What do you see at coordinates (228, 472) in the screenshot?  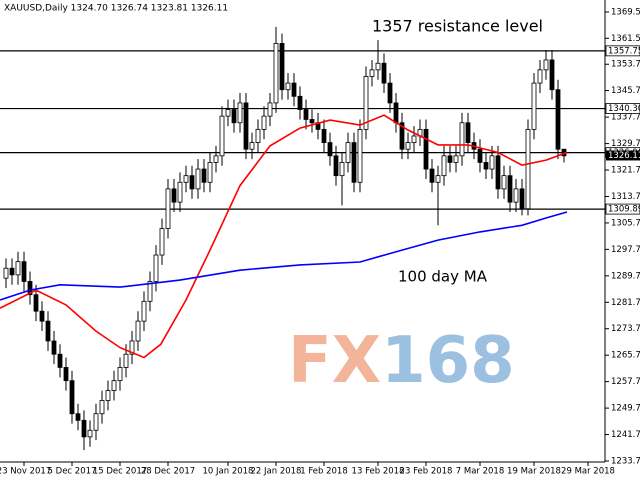 I see `x-tick-label: 10 Jan 2018` at bounding box center [228, 472].